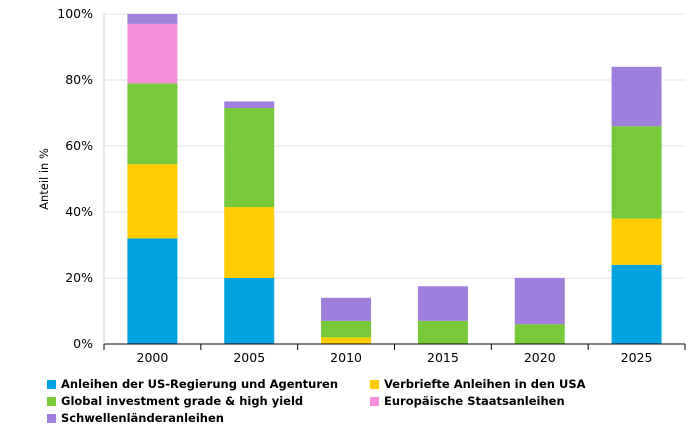  I want to click on legend-item: Europäische Staatsanleihen, so click(467, 401).